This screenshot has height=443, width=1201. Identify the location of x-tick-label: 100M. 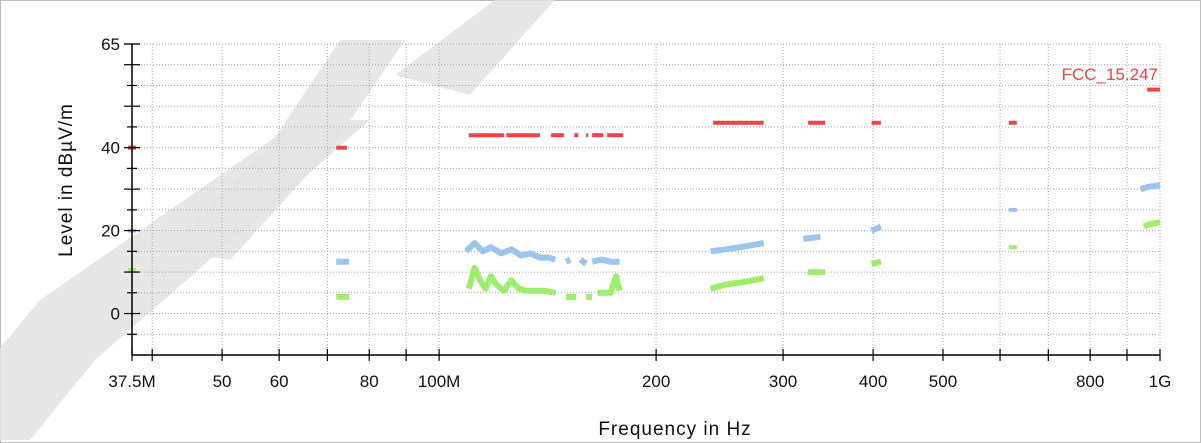
(439, 381).